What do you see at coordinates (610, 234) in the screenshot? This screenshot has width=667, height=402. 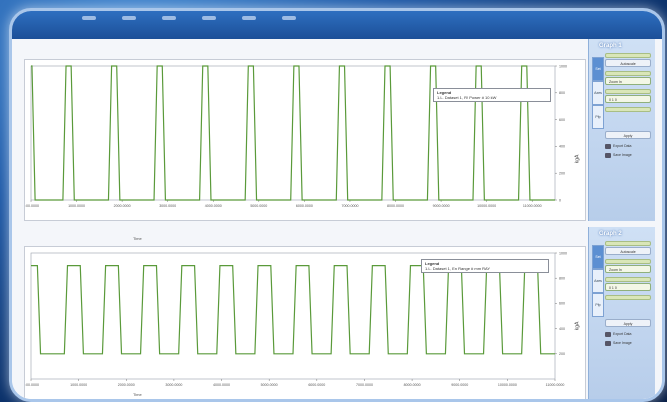 I see `graph-2-title: Graph 2` at bounding box center [610, 234].